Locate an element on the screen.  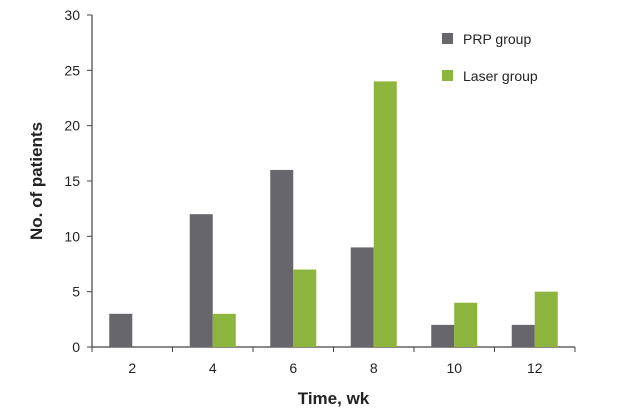
x-tick-label: 2 is located at coordinates (132, 368).